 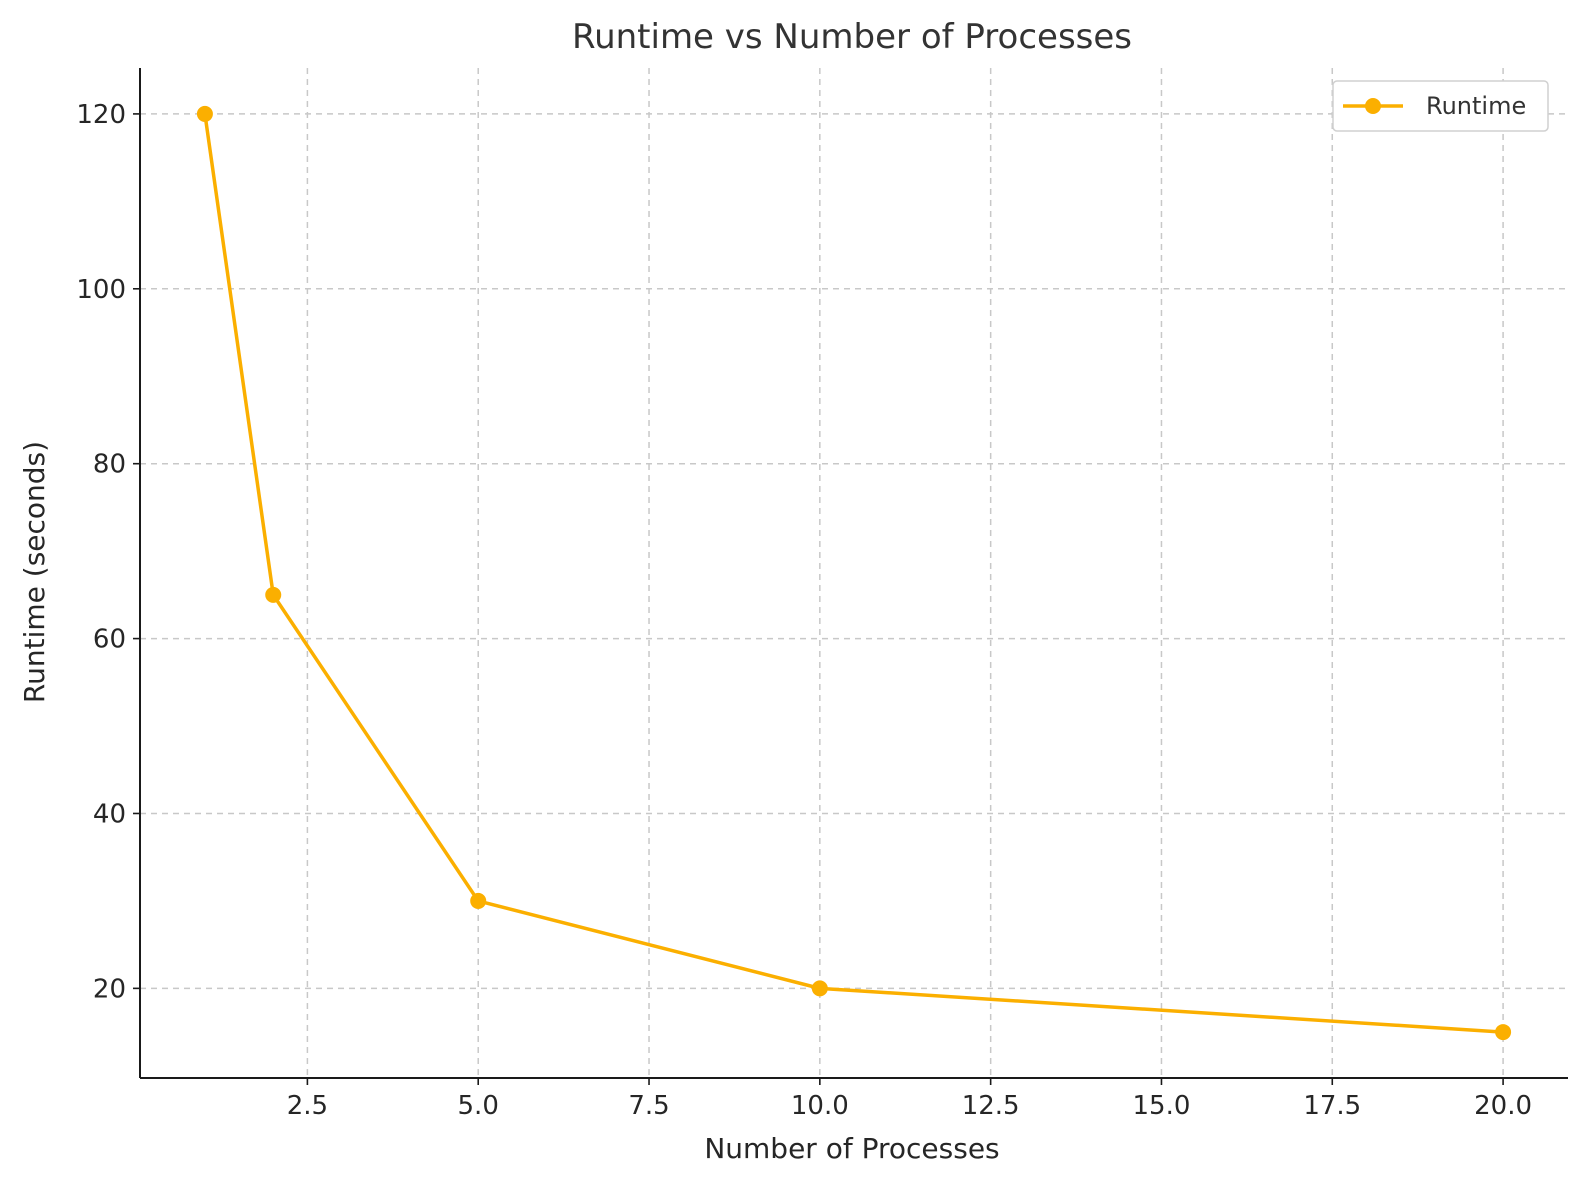 I want to click on x-tick-label: 17.5, so click(x=1332, y=1106).